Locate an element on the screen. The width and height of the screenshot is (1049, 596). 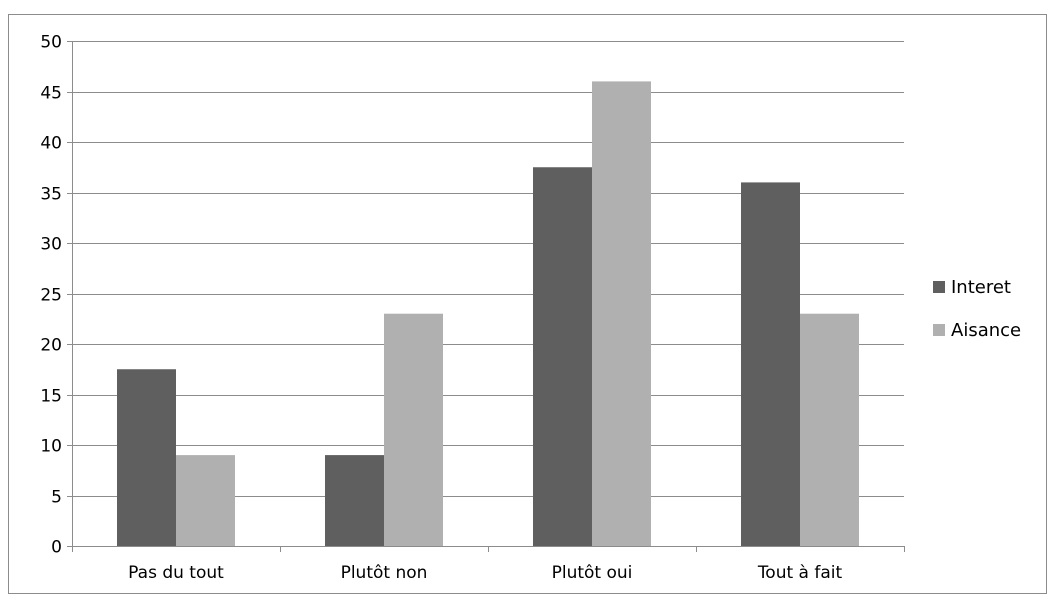
legend: Interet Aisance is located at coordinates (977, 309).